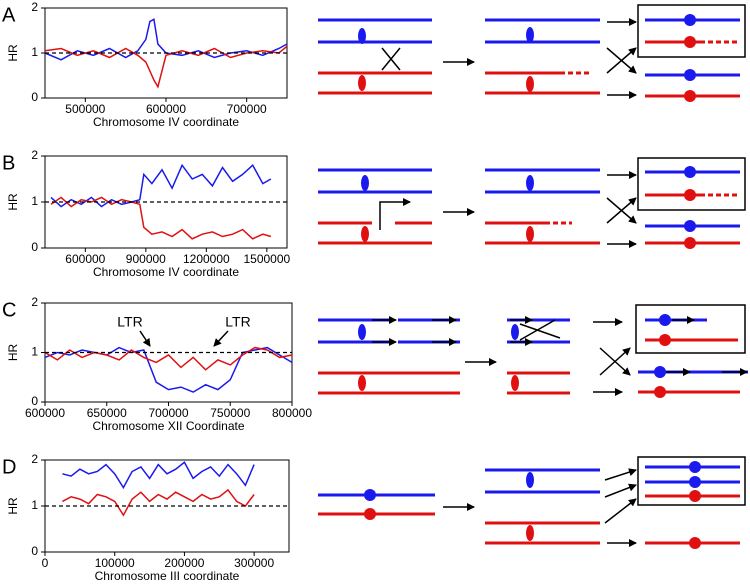 The image size is (750, 586). I want to click on x-axis-label: Chromosome III coordinate, so click(167, 576).